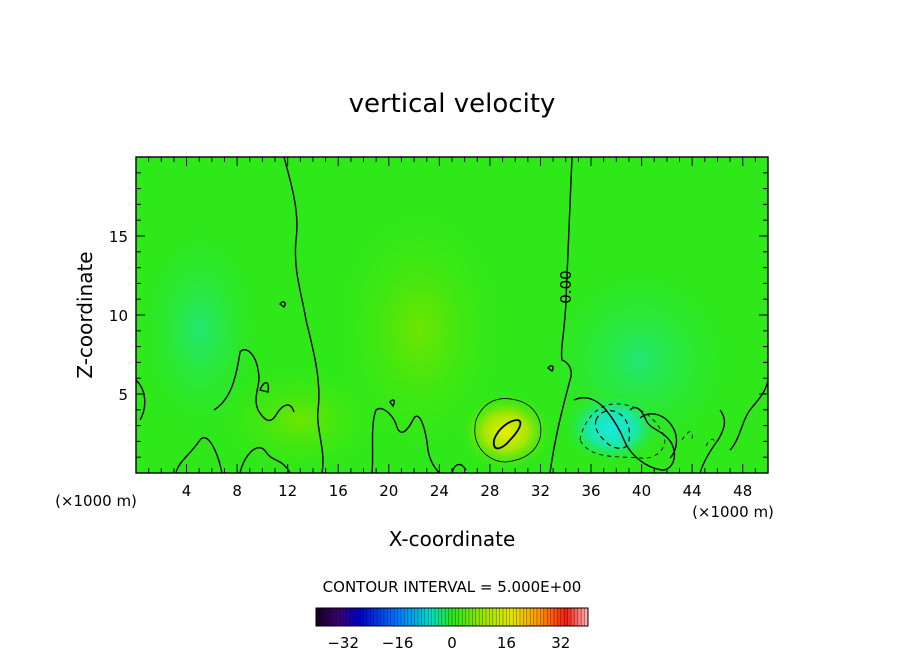  What do you see at coordinates (507, 434) in the screenshot?
I see `contour-updraft-core` at bounding box center [507, 434].